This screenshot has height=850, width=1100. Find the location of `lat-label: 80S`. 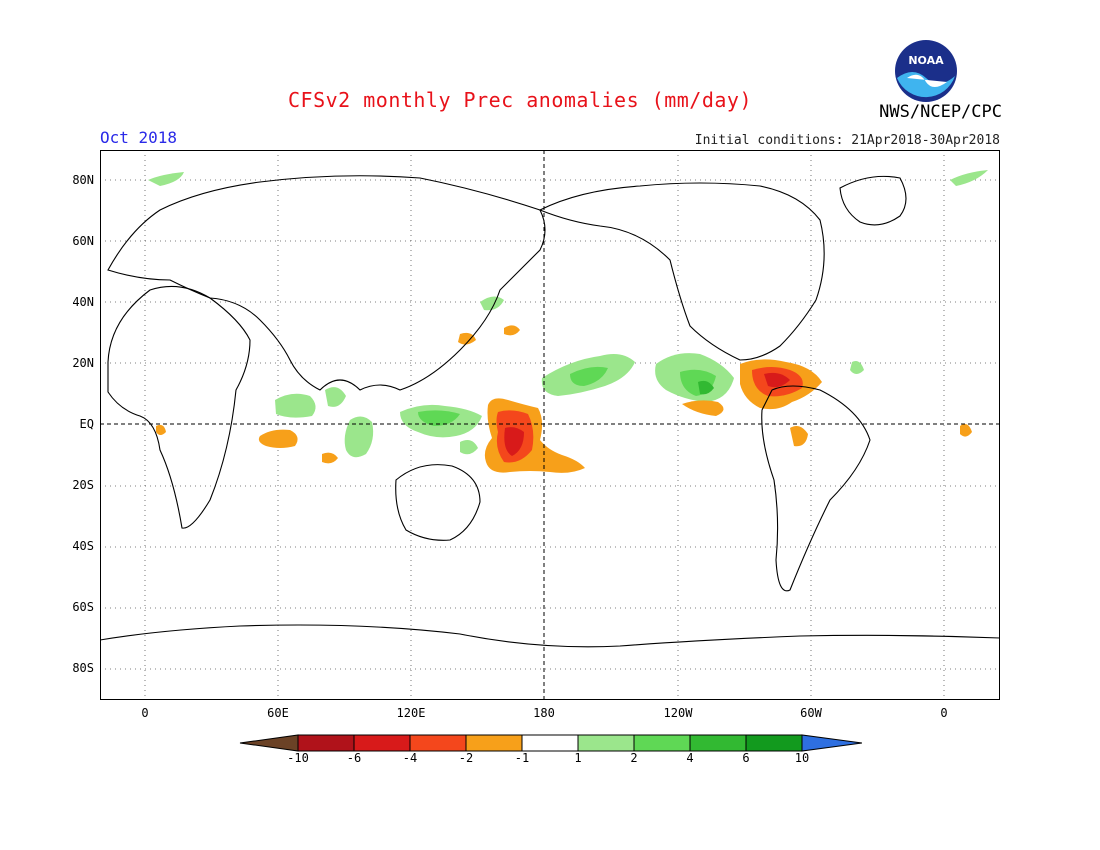

lat-label: 80S is located at coordinates (83, 668).